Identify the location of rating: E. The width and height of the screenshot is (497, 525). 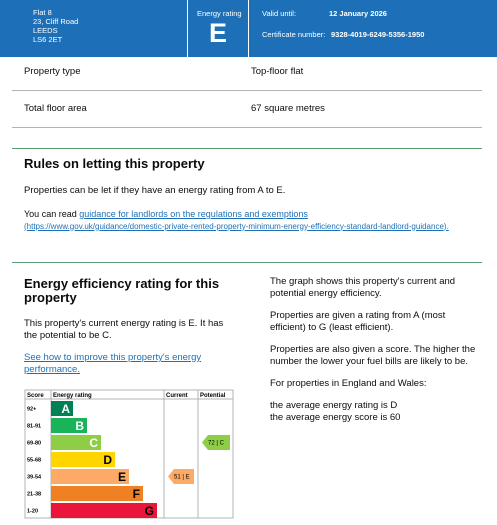
(218, 33).